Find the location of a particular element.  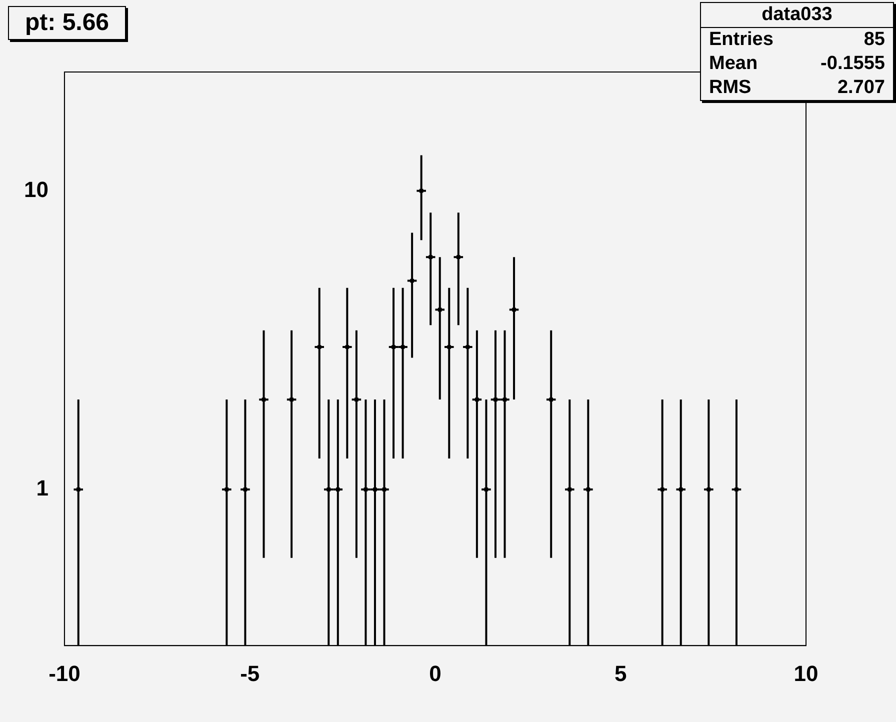

x-tick-label: 0 is located at coordinates (435, 673).